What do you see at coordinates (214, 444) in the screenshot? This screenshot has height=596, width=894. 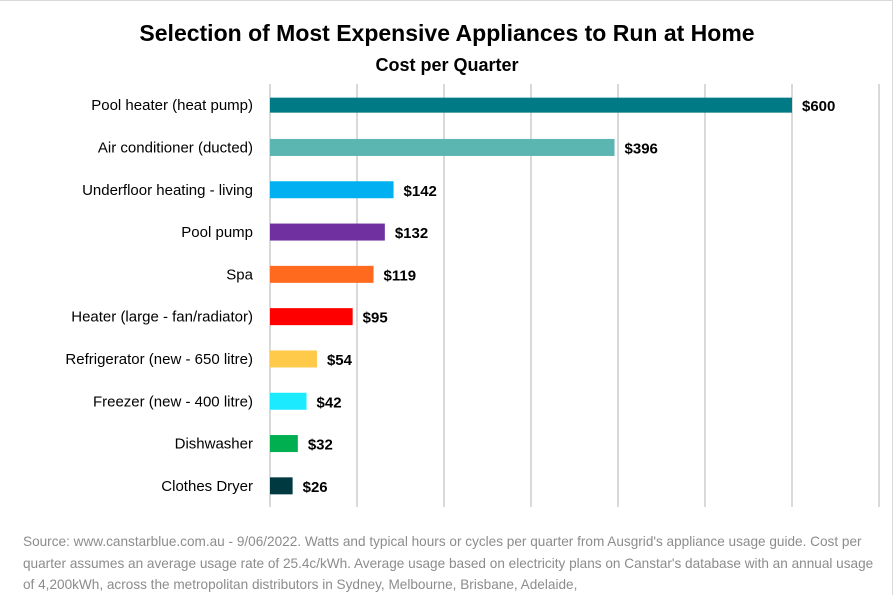 I see `category-label: Dishwasher` at bounding box center [214, 444].